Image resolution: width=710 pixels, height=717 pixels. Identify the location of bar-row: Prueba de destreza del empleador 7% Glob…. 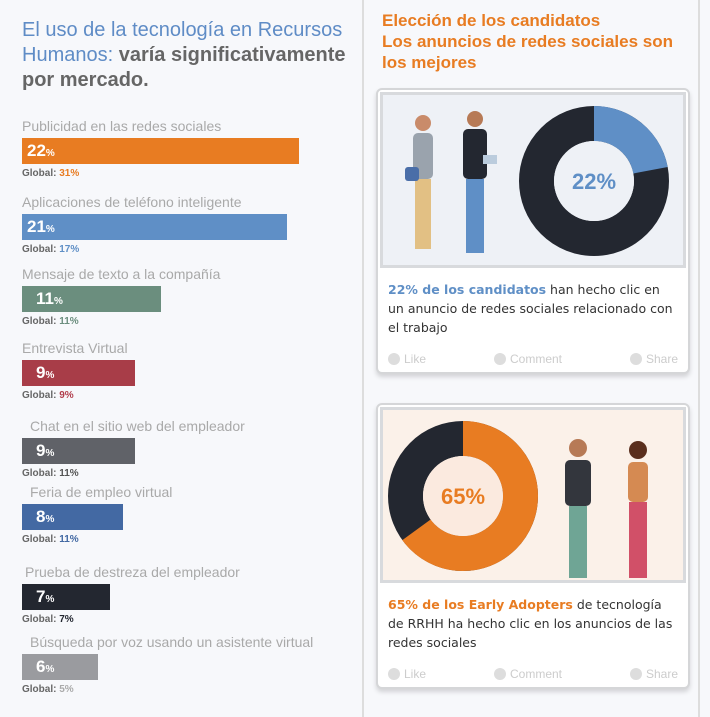
(131, 594).